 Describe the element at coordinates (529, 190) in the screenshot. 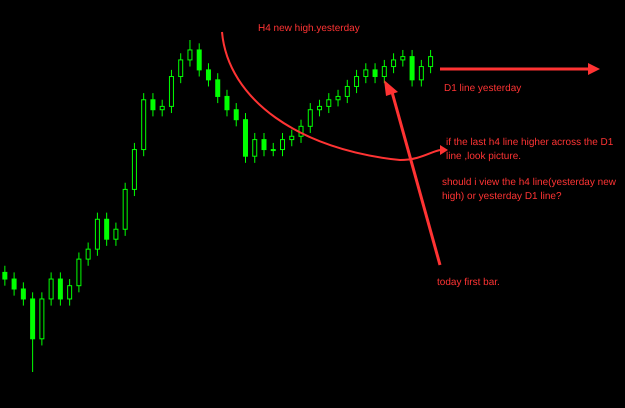

I see `text: should i view the h4 line(yesterday new high) or yesterday D1 line?` at that location.